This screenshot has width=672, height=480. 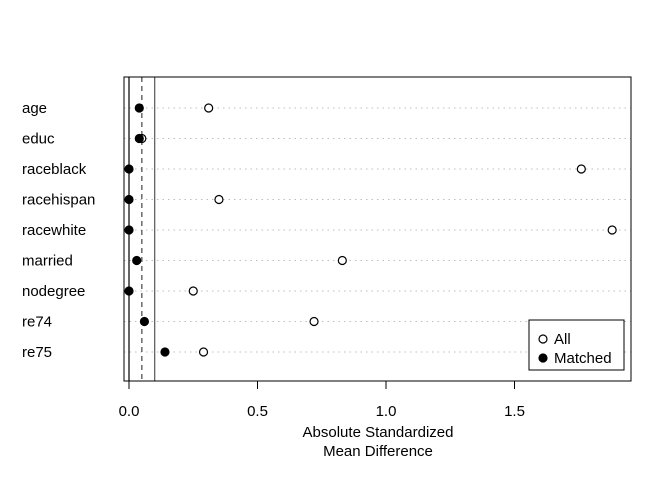 I want to click on x-axis-title-line2: Mean Difference, so click(x=378, y=451).